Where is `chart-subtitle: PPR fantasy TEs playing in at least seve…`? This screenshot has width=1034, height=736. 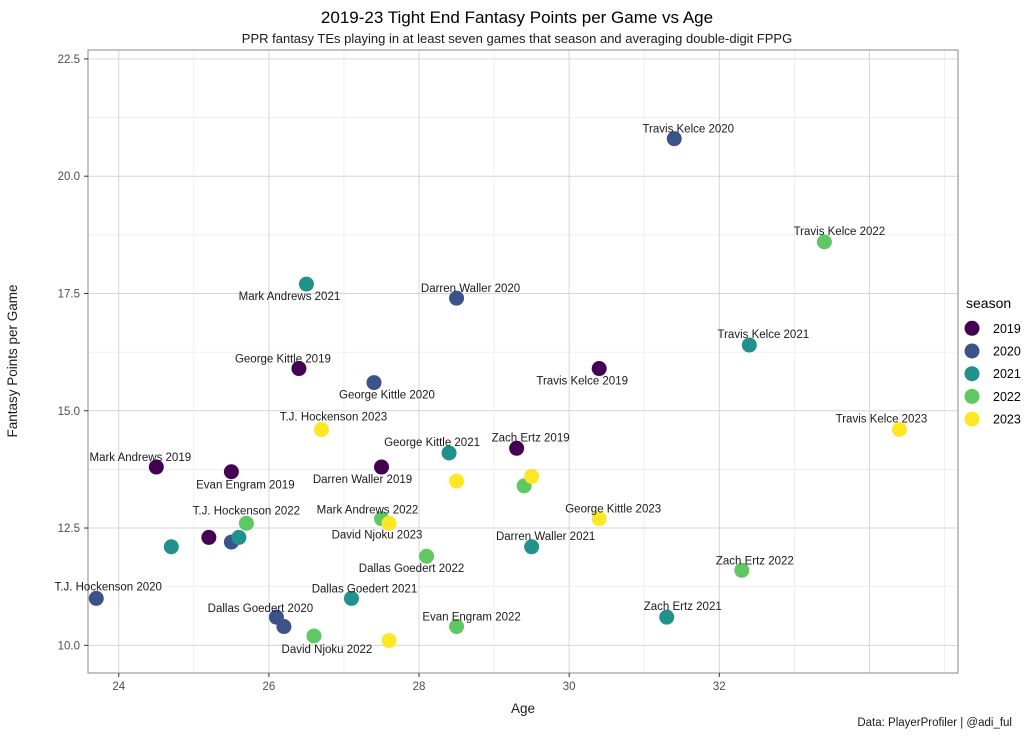 chart-subtitle: PPR fantasy TEs playing in at least seve… is located at coordinates (517, 38).